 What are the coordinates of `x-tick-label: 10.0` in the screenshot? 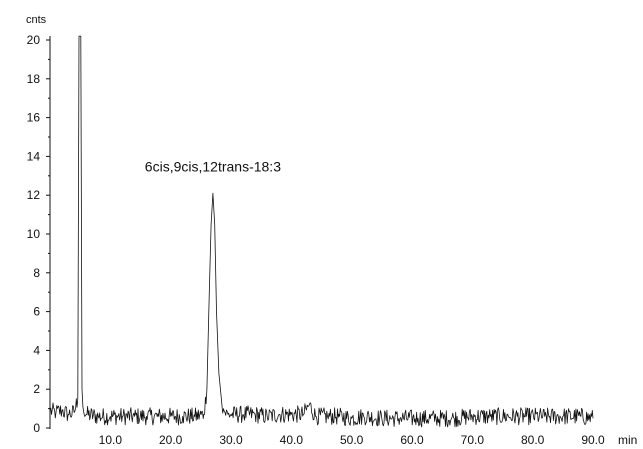 It's located at (111, 440).